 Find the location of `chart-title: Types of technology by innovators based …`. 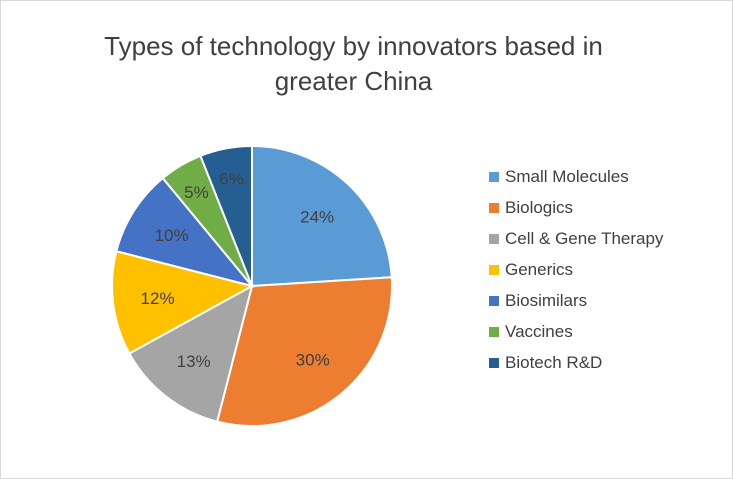

chart-title: Types of technology by innovators based … is located at coordinates (353, 64).